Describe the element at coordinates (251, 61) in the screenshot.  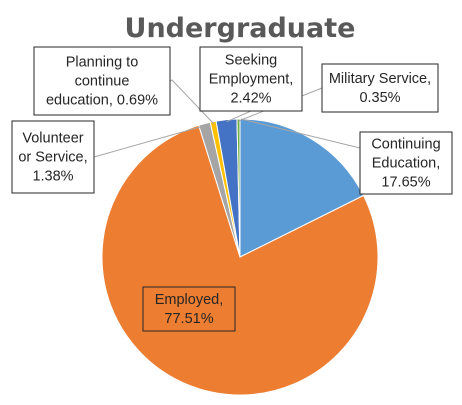
I see `data-label-line: Seeking` at that location.